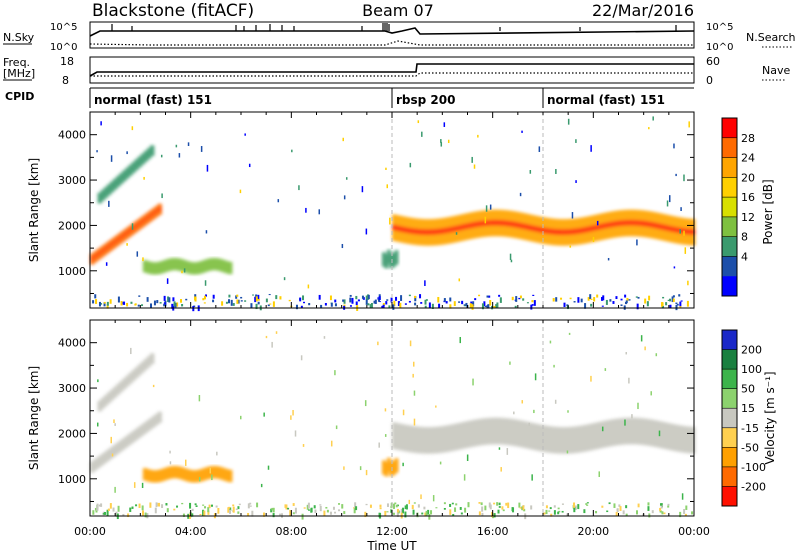 Image resolution: width=800 pixels, height=554 pixels. What do you see at coordinates (126, 442) in the screenshot?
I see `velocity-echo-region` at bounding box center [126, 442].